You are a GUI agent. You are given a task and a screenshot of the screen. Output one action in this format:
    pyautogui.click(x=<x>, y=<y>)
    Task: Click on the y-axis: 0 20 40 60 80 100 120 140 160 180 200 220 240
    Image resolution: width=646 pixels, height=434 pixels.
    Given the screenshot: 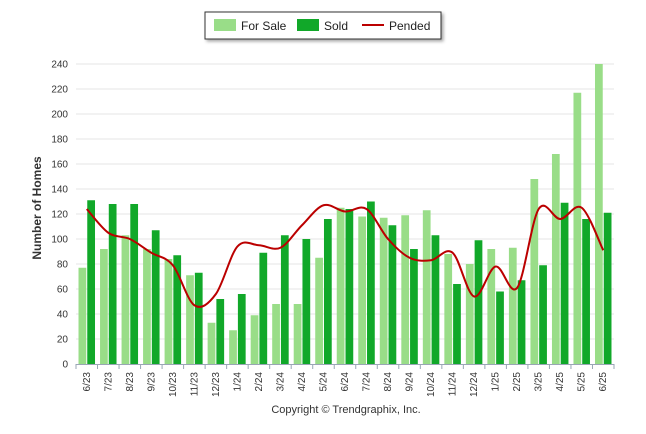 What is the action you would take?
    pyautogui.click(x=59, y=215)
    